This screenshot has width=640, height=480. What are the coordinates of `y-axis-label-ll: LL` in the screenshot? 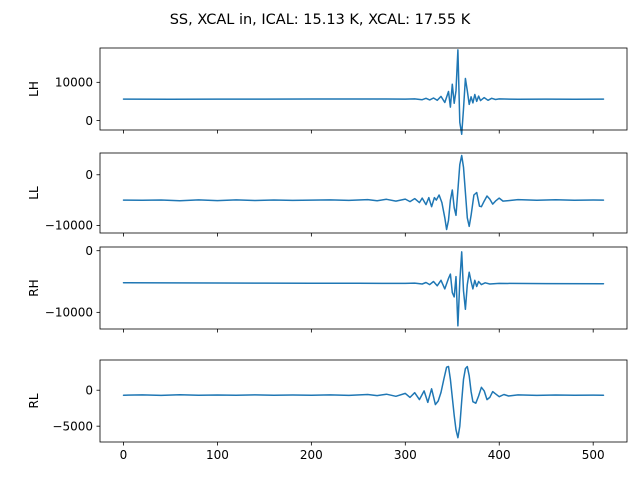 It's located at (34, 193).